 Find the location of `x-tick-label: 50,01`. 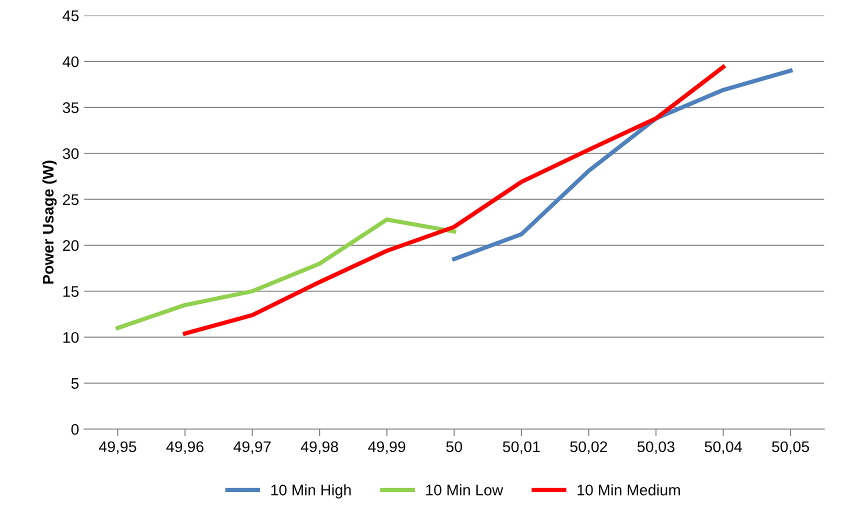

x-tick-label: 50,01 is located at coordinates (521, 447).